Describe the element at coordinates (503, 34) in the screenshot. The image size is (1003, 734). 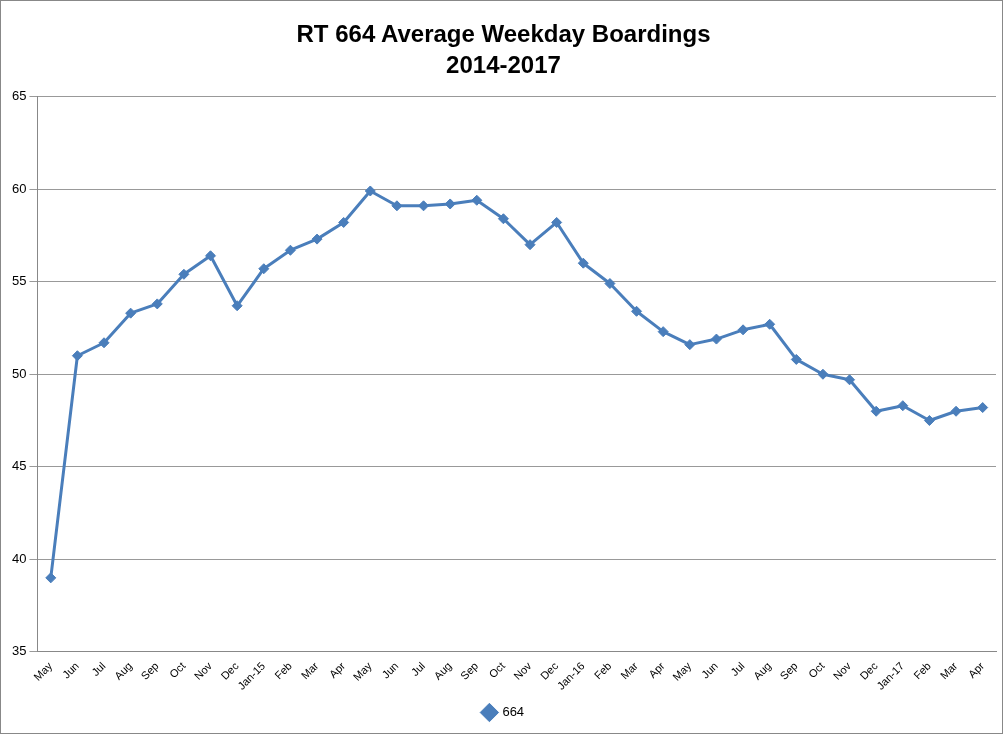
I see `chart-title: RT 664 Average Weekday Boardings` at that location.